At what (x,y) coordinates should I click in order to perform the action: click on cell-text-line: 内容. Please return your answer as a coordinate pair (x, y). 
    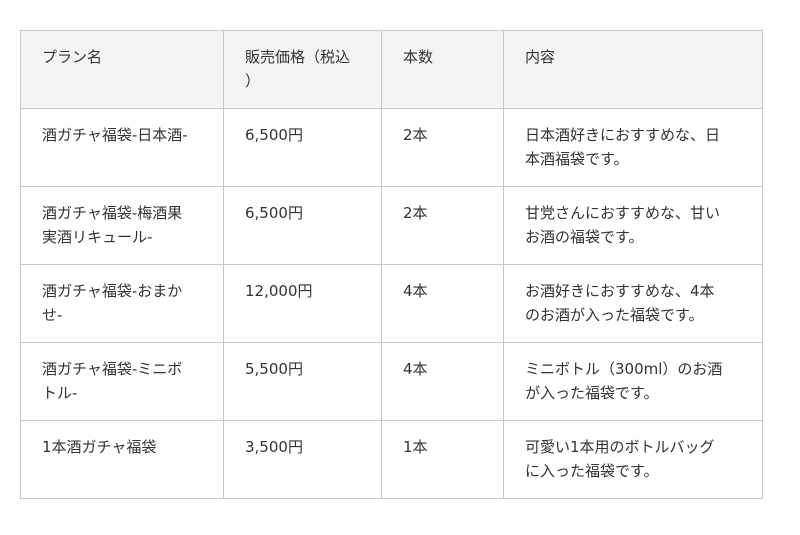
    Looking at the image, I should click on (540, 57).